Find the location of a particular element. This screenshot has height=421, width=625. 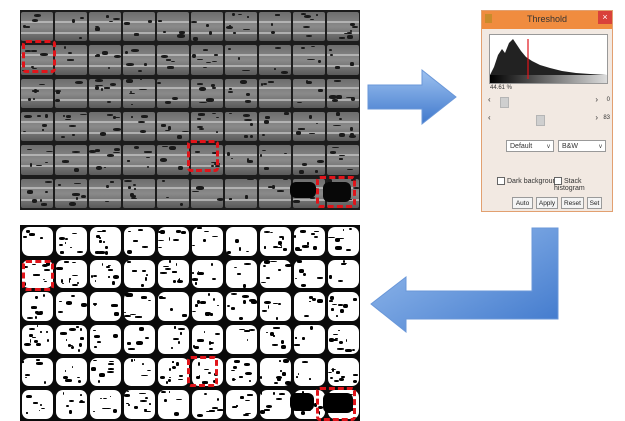

max-slider: ‹ › 83 is located at coordinates (549, 119).